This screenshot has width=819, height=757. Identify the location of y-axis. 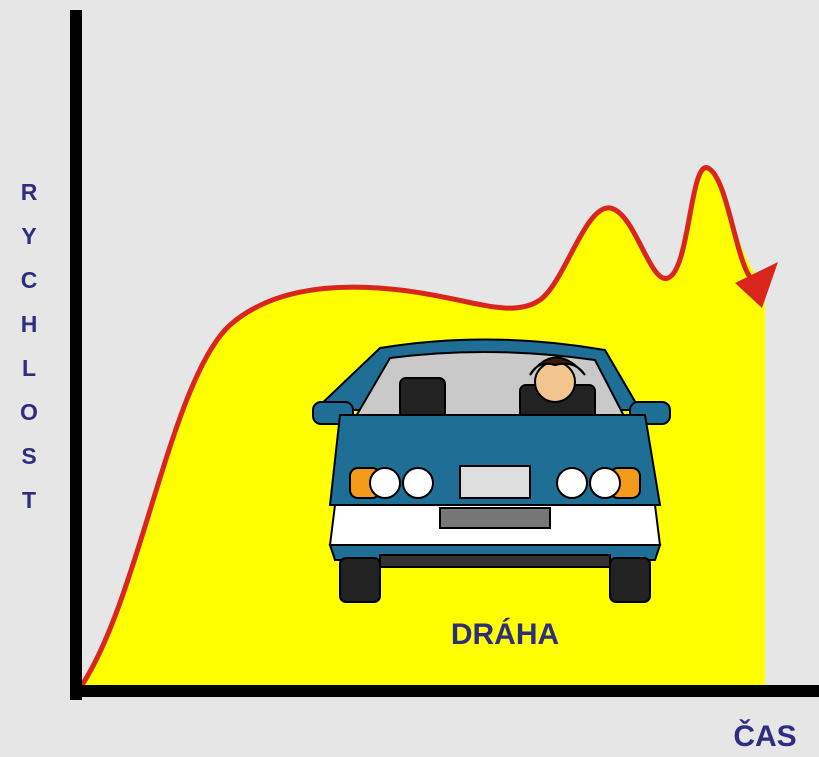
(76, 355).